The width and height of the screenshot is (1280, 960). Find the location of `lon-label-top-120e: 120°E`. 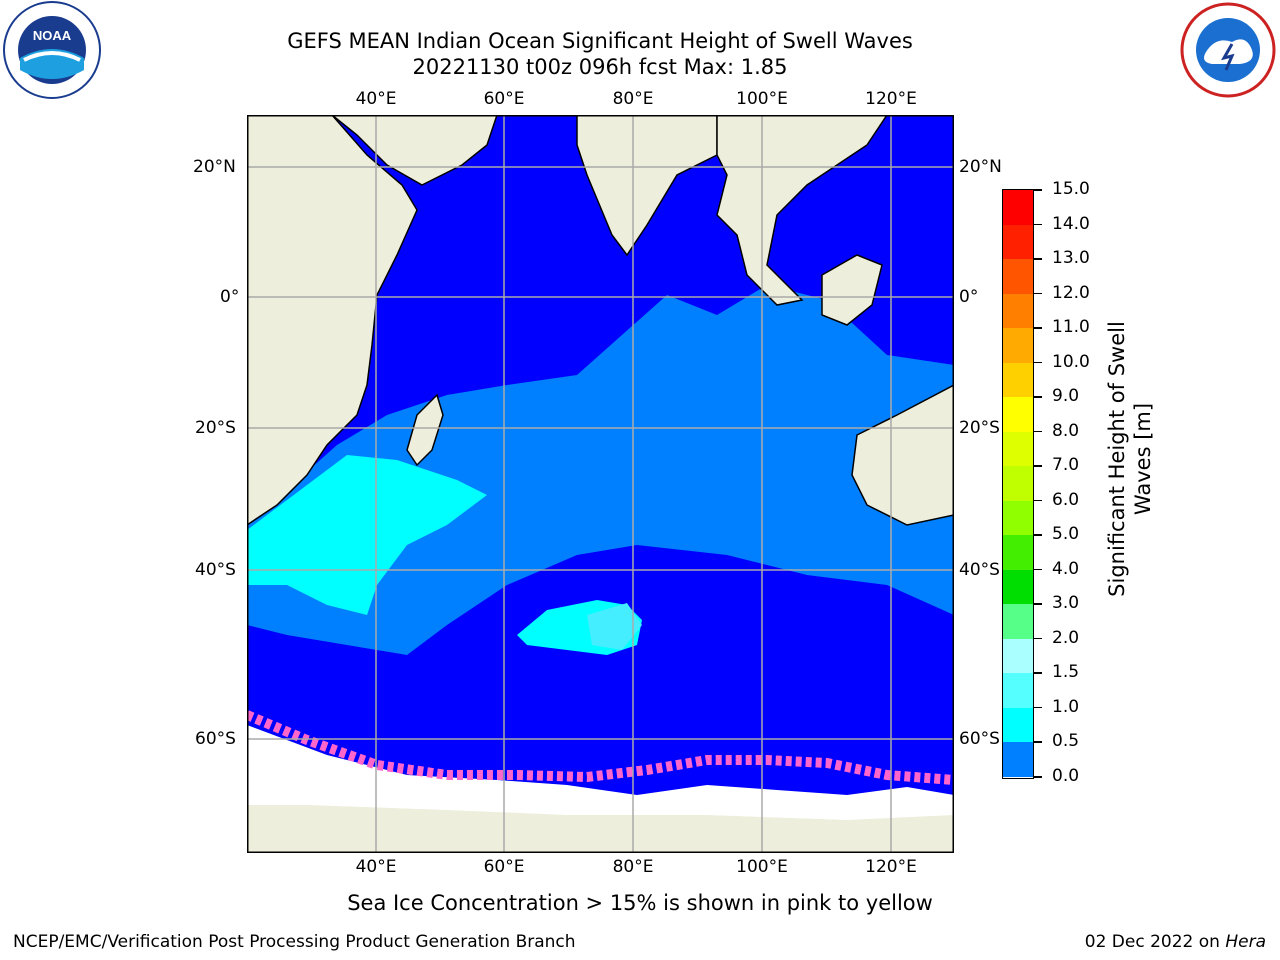

lon-label-top-120e: 120°E is located at coordinates (891, 99).